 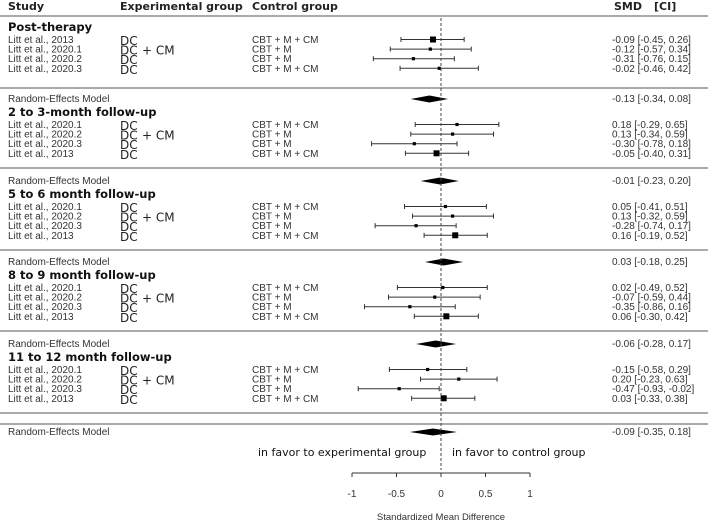 I want to click on section-title: 8 to 9 month follow-up, so click(x=82, y=275).